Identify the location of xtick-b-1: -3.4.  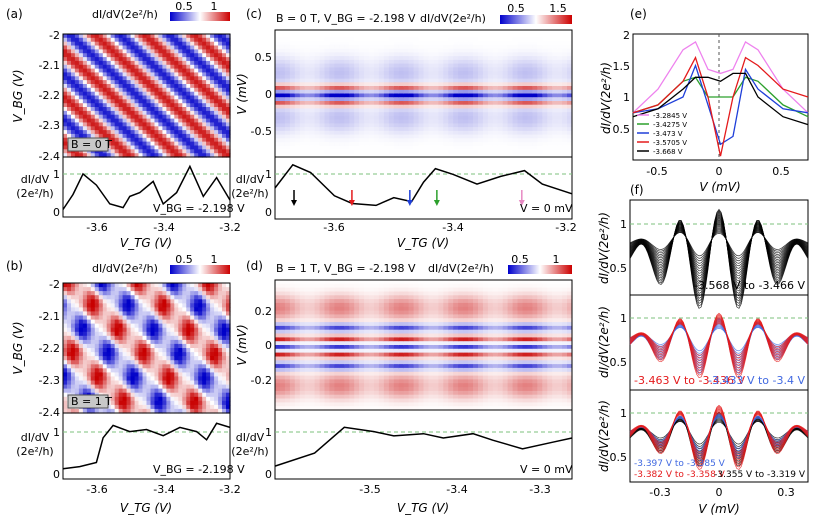
(163, 489).